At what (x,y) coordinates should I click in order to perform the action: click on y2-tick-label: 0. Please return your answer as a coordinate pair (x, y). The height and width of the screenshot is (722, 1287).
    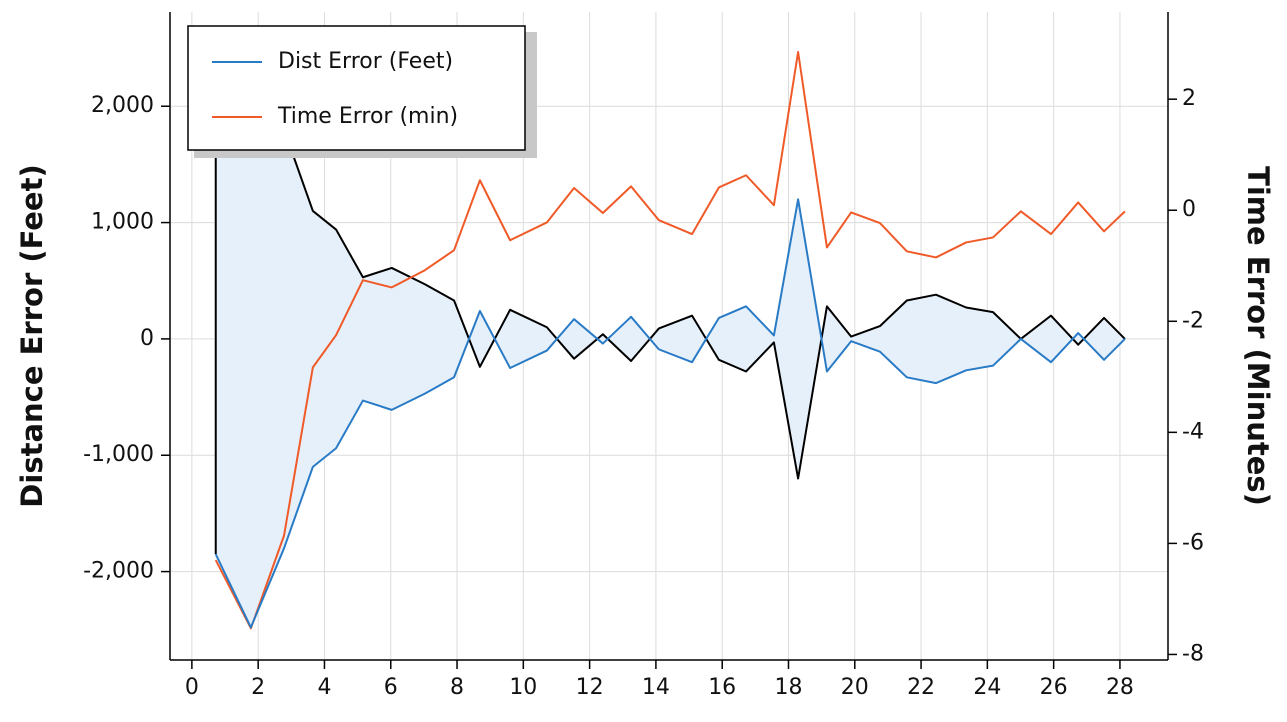
    Looking at the image, I should click on (1189, 209).